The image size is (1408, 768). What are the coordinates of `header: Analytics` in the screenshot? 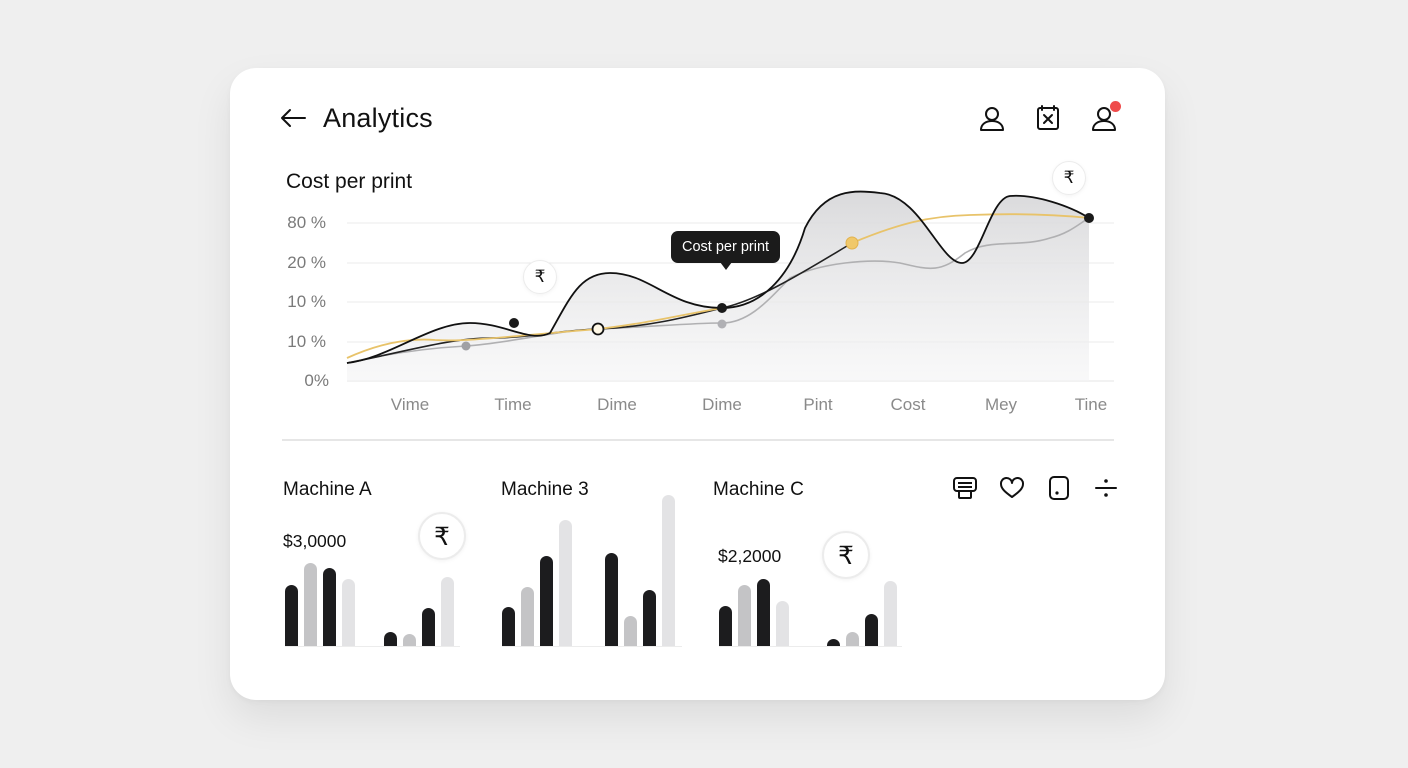 It's located at (699, 118).